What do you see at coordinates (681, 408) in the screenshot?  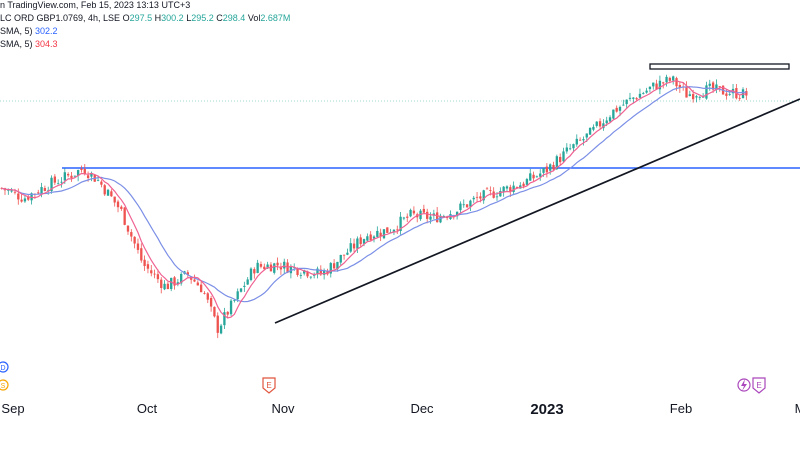 I see `x-tick-label: Feb` at bounding box center [681, 408].